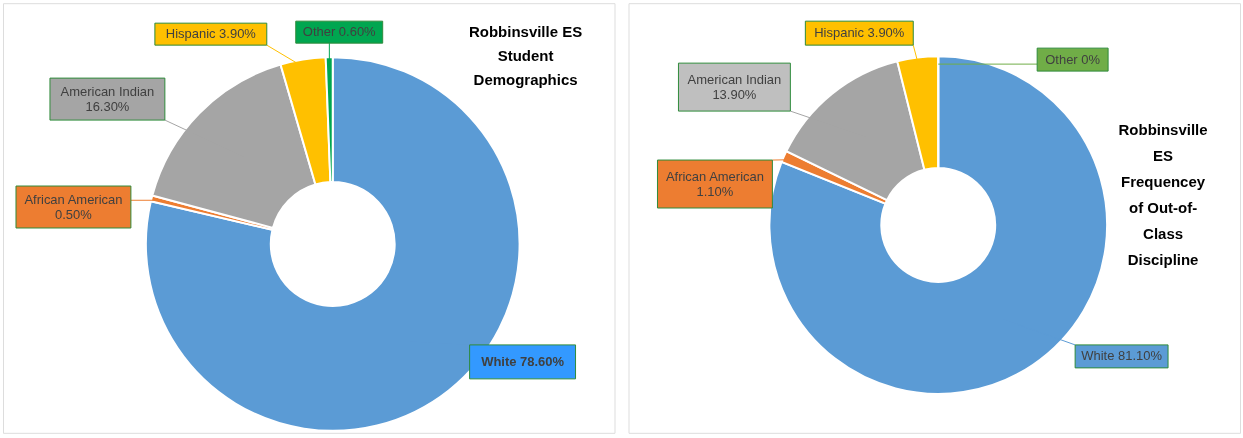 The image size is (1243, 438). What do you see at coordinates (339, 32) in the screenshot?
I see `slice-label: Other 0.60%` at bounding box center [339, 32].